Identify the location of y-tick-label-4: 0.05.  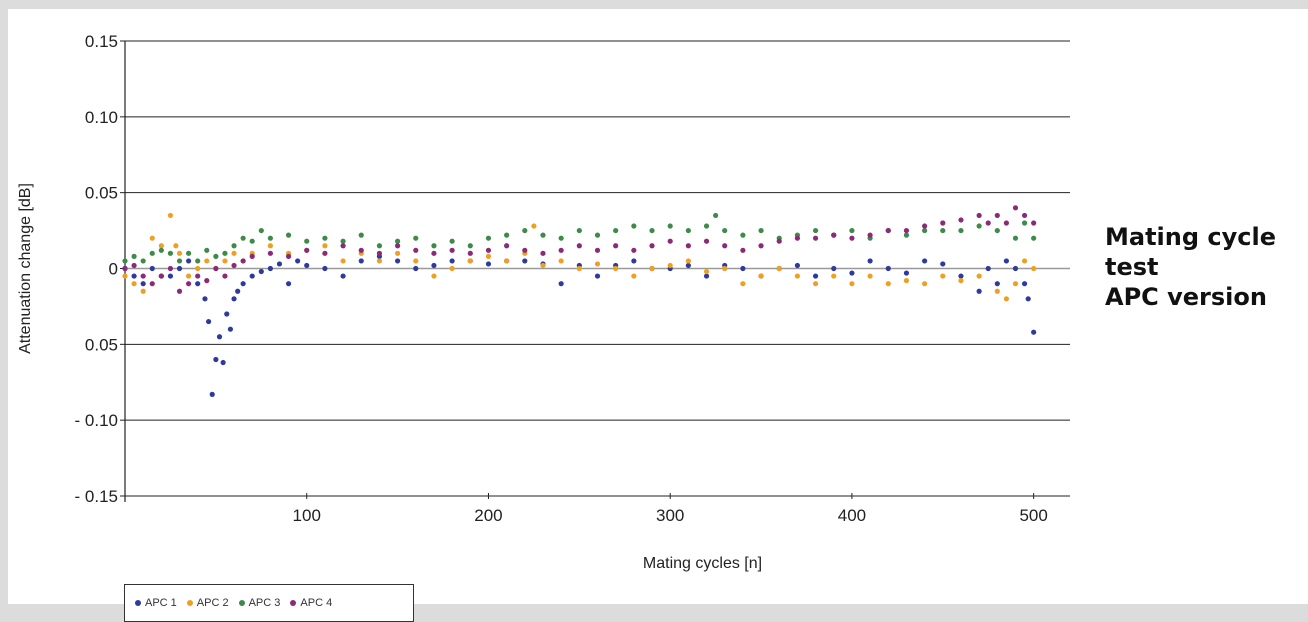
(101, 344).